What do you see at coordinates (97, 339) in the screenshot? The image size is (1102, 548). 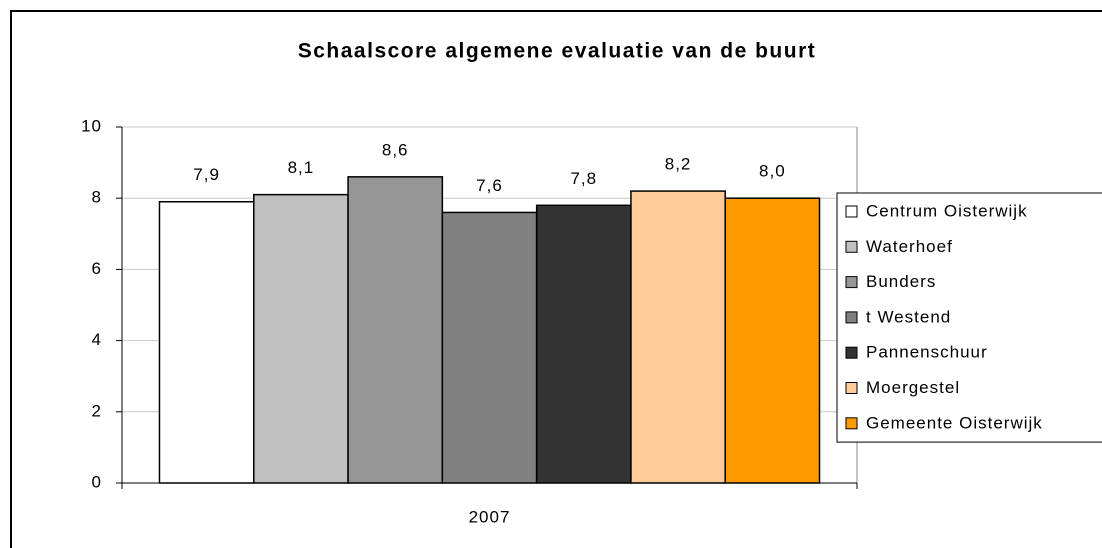 I see `y-tick-label: 4` at bounding box center [97, 339].